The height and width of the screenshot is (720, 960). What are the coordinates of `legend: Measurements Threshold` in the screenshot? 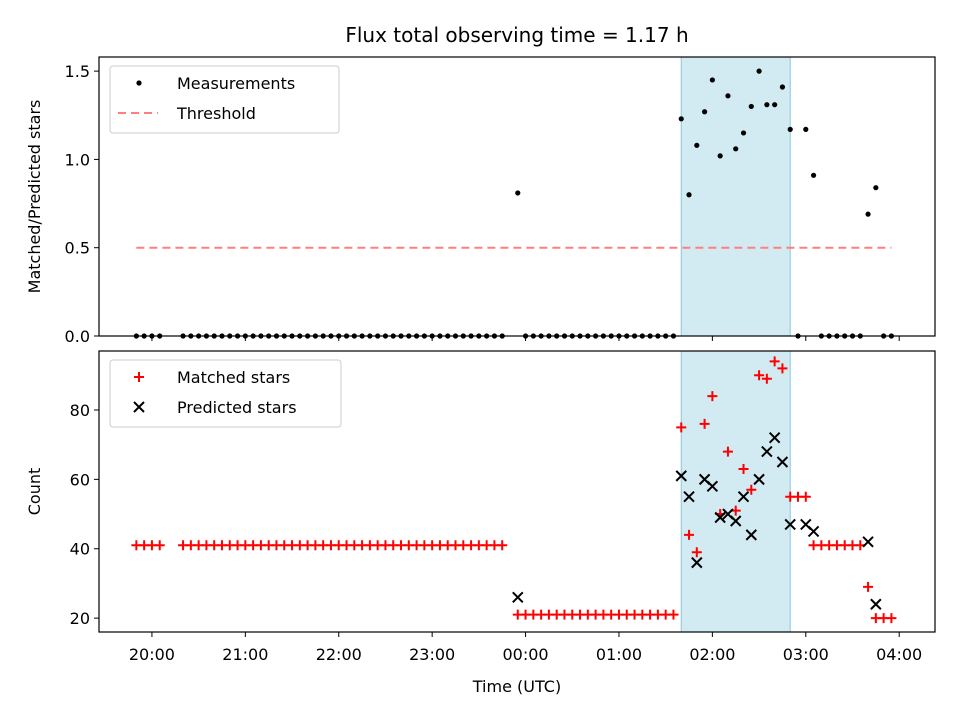 It's located at (224, 99).